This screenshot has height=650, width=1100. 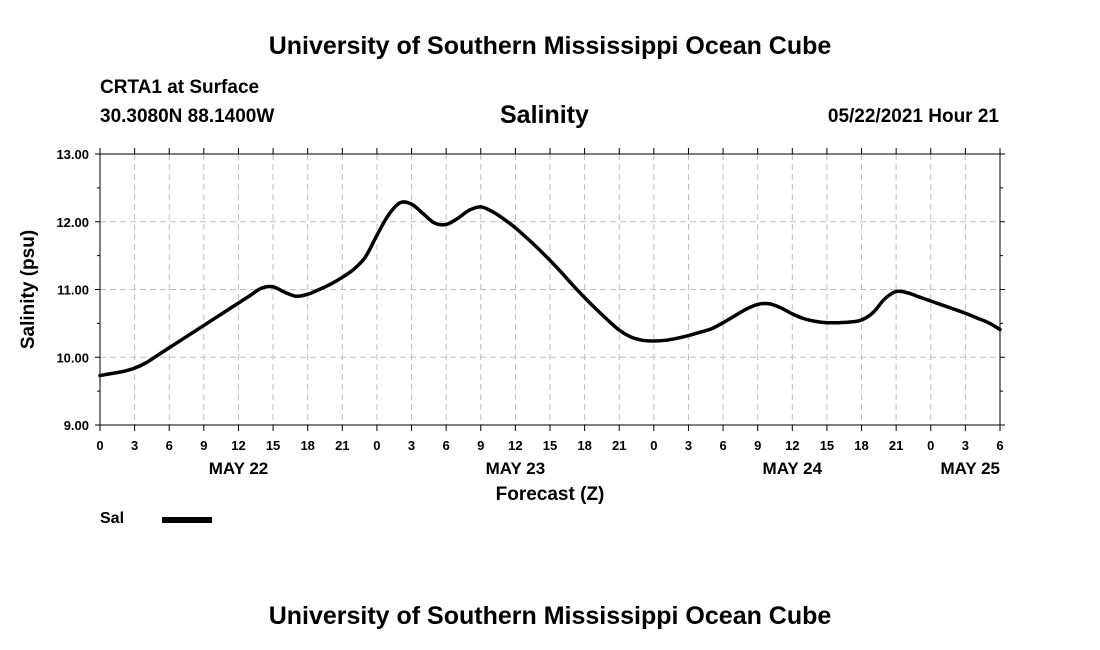 What do you see at coordinates (180, 87) in the screenshot?
I see `station-label: CRTA1 at Surface` at bounding box center [180, 87].